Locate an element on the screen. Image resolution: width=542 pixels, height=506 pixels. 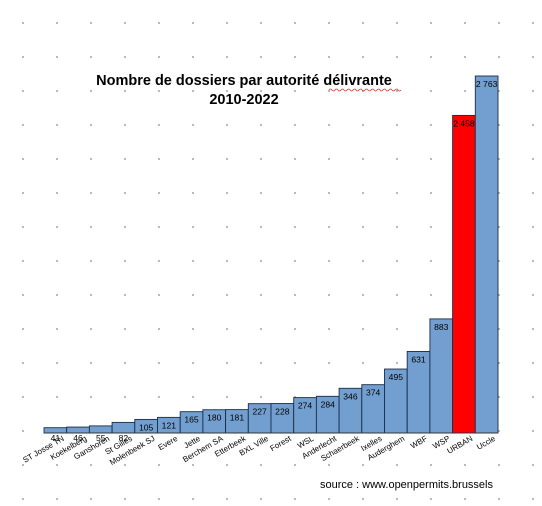
bar-wsp is located at coordinates (441, 376).